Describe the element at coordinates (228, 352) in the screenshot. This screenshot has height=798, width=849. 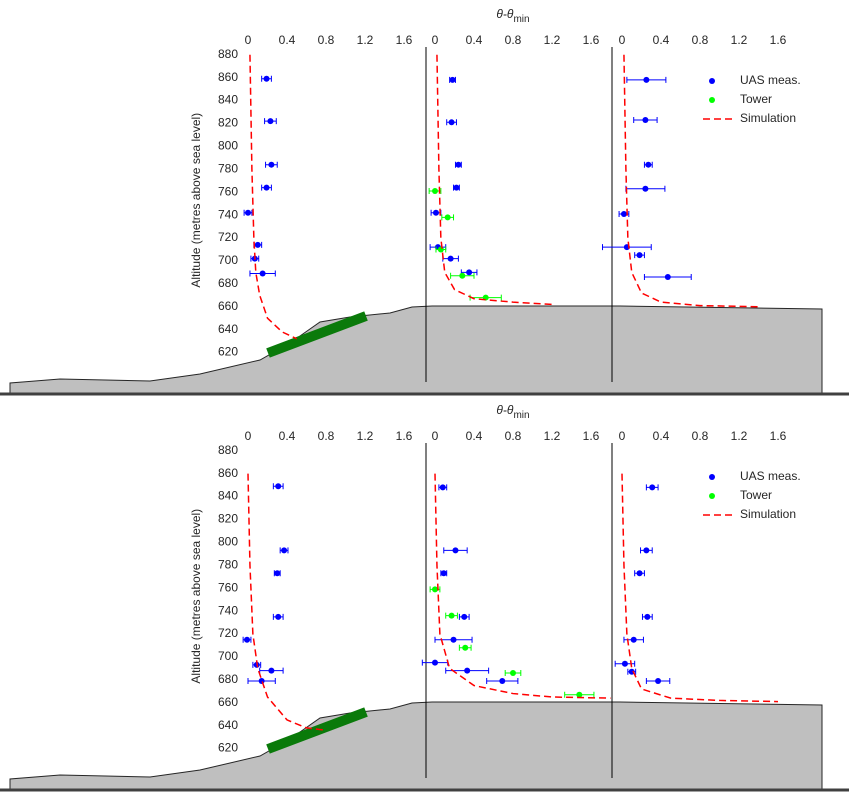
I see `y-tick-label: 620` at that location.